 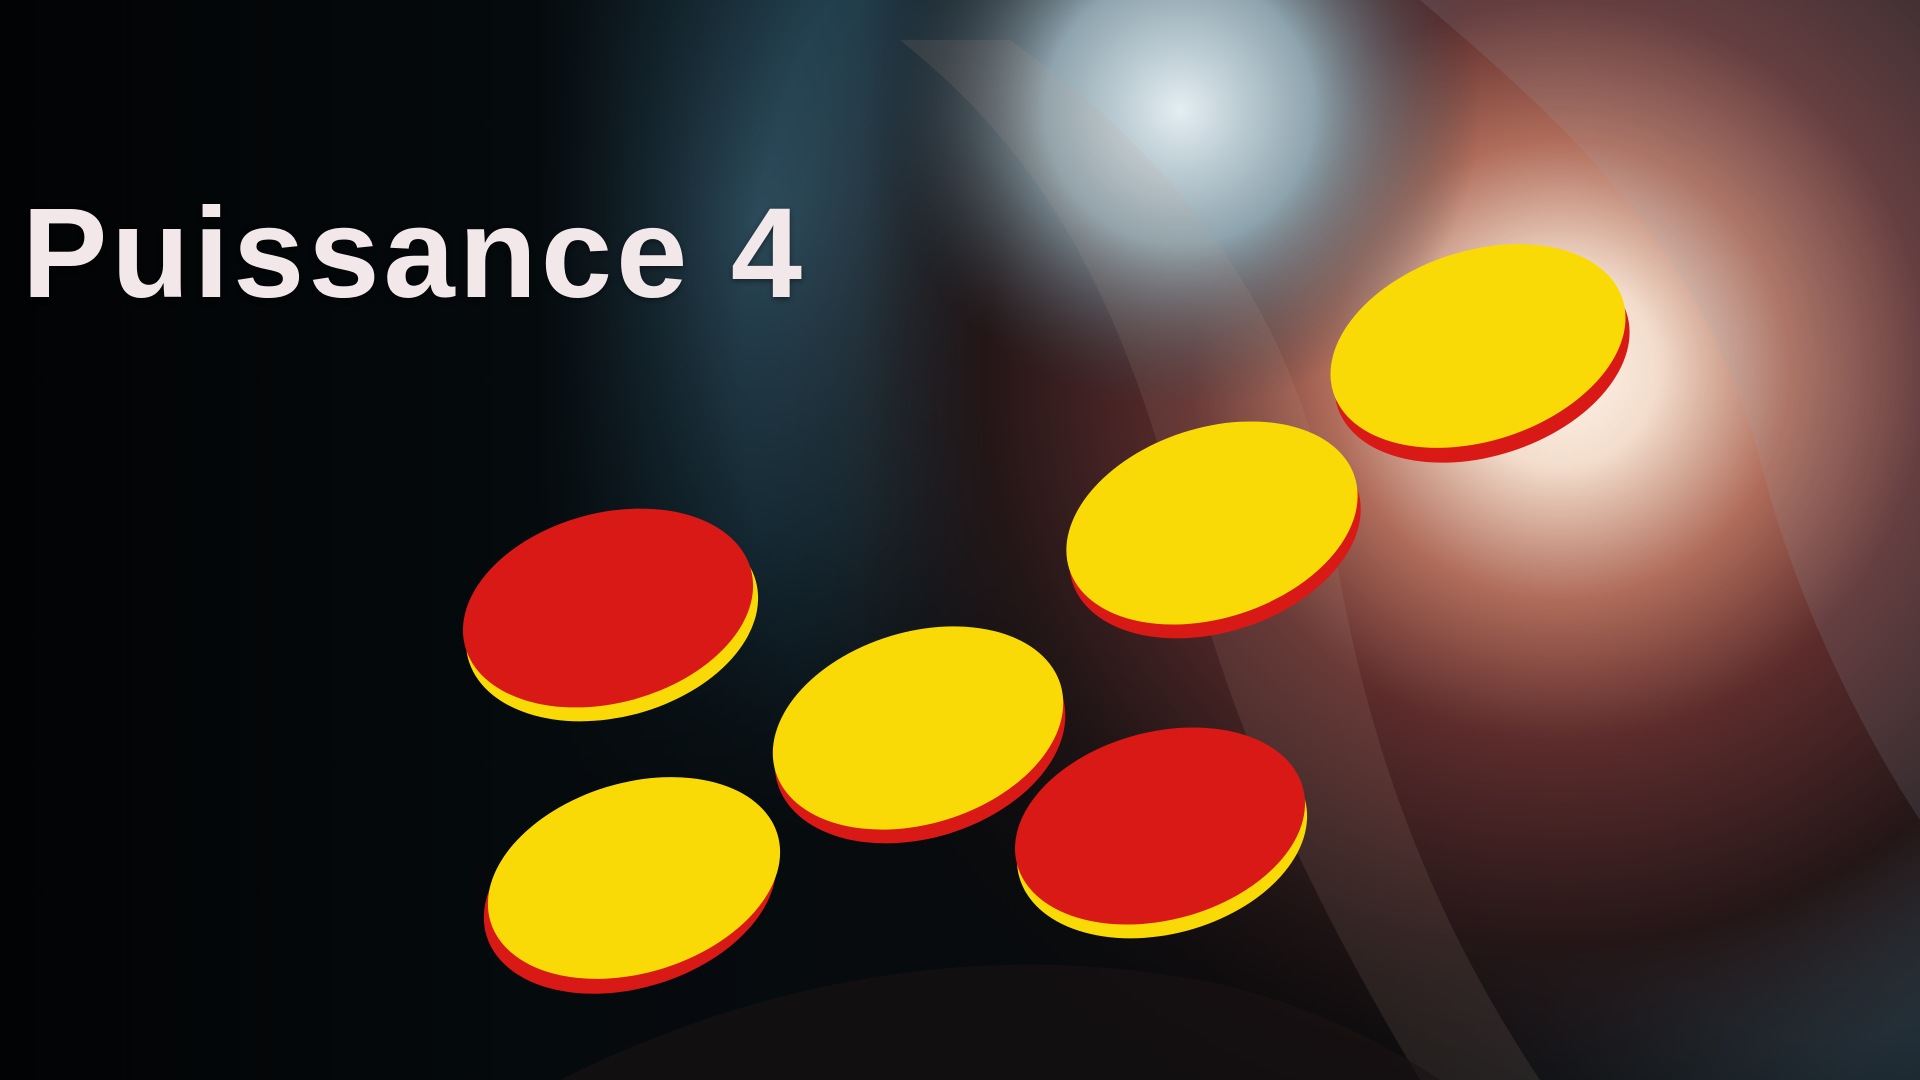 I want to click on disc-yellow-bottom-left, so click(x=632, y=885).